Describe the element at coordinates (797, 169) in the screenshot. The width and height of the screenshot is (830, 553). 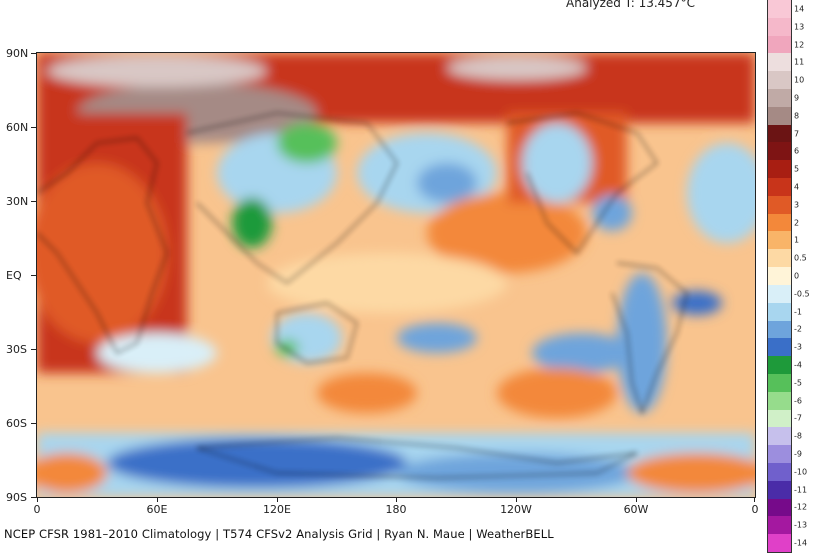
I see `color-scale-label: 5` at that location.